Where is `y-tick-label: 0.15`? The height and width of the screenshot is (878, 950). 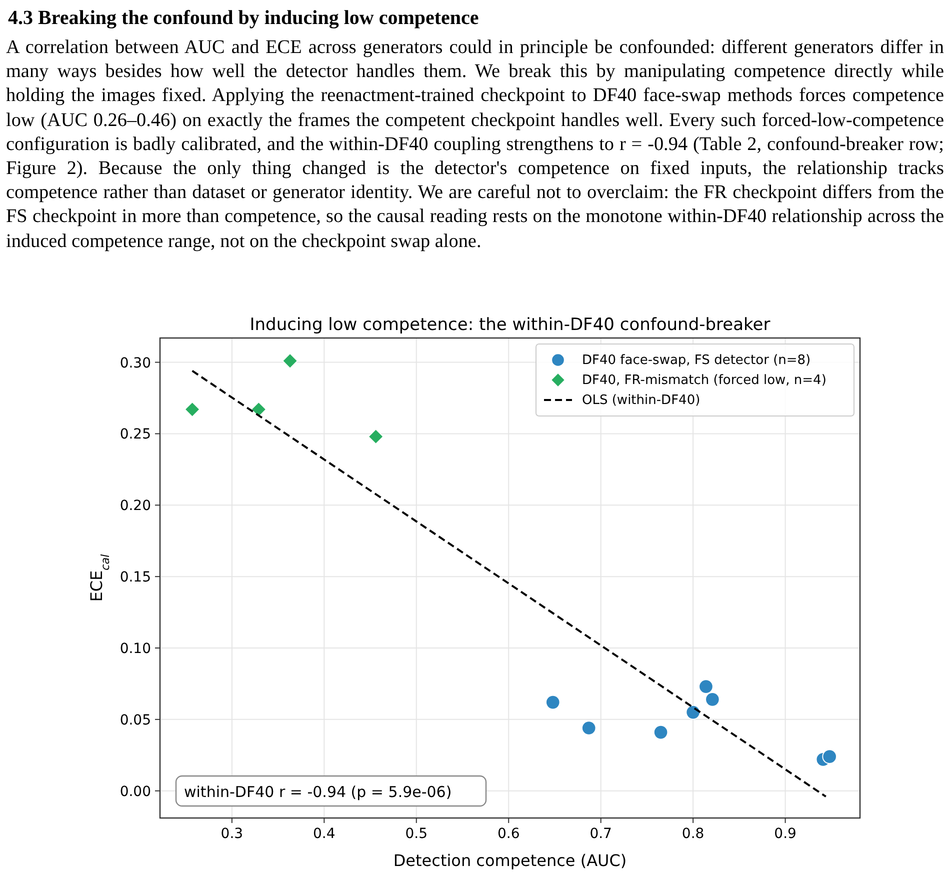
y-tick-label: 0.15 is located at coordinates (135, 578).